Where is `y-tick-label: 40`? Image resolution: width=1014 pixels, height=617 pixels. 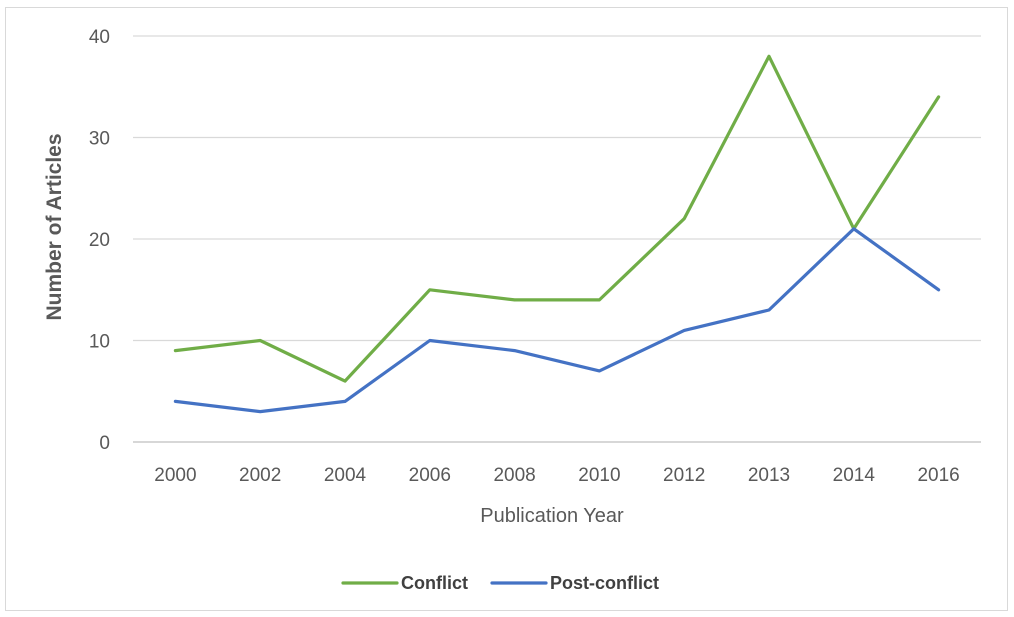 y-tick-label: 40 is located at coordinates (99, 37).